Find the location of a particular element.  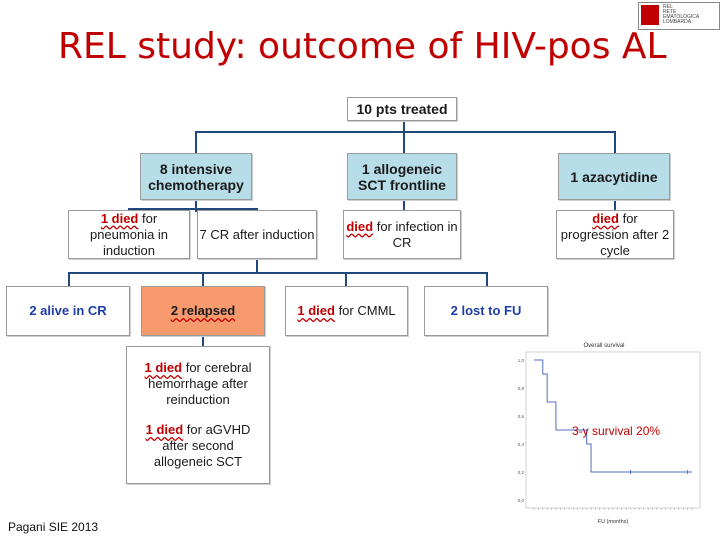

y-tick-label: 0,4 is located at coordinates (521, 444).